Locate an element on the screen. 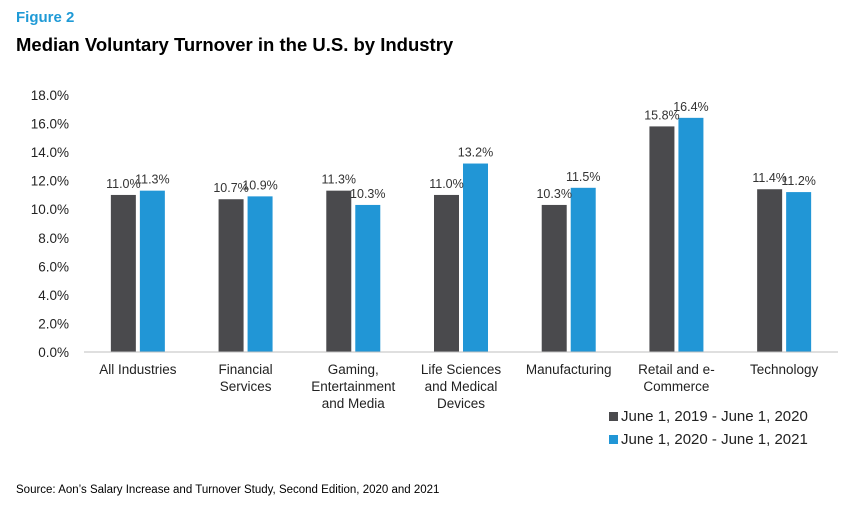 The height and width of the screenshot is (505, 842). x-tick-label: Financial Services is located at coordinates (246, 378).